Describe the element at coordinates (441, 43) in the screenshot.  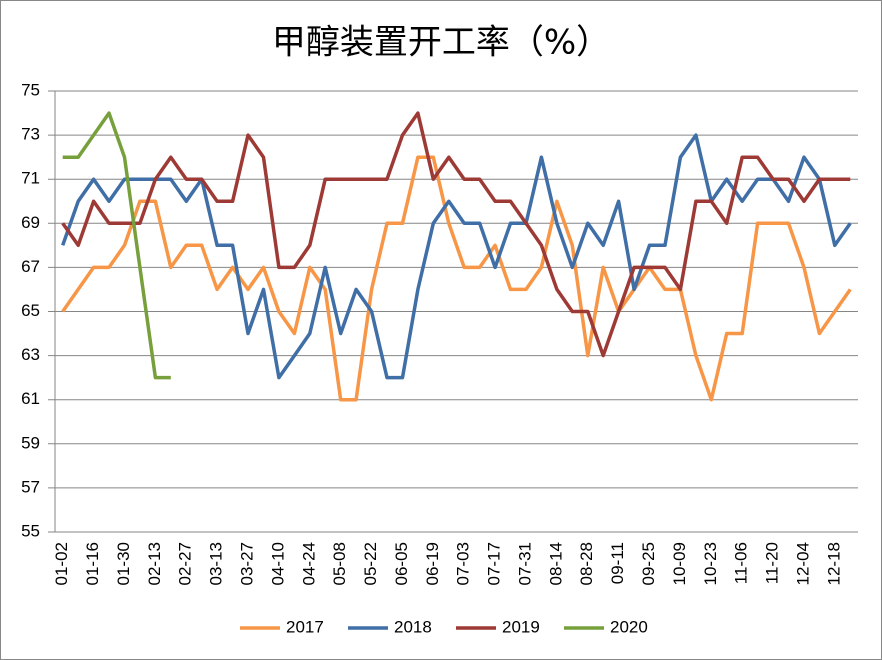
I see `chart-title: 甲醇装置开工率（%）` at that location.